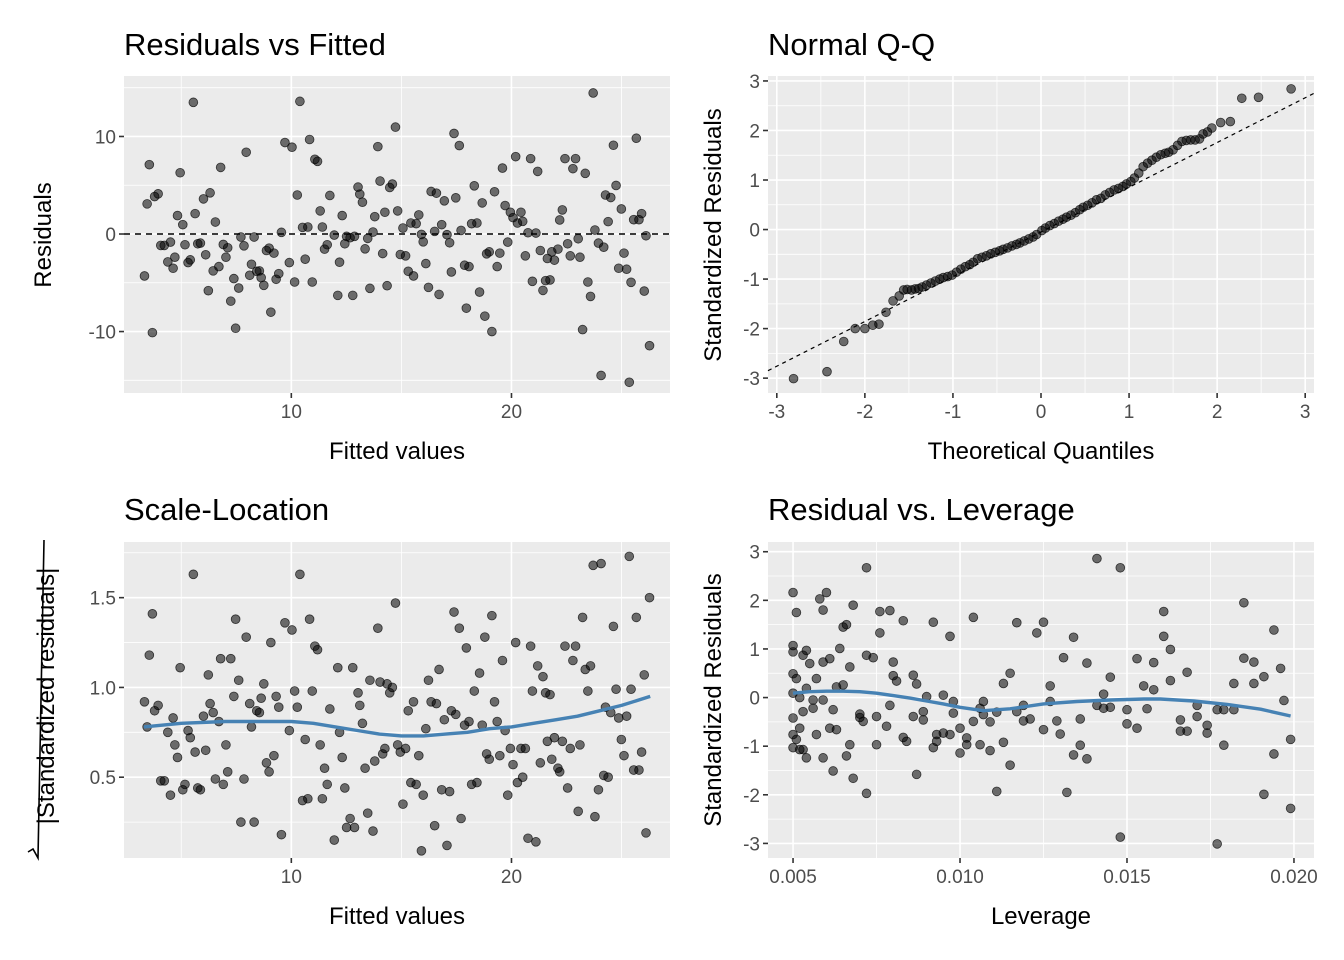 This screenshot has width=1344, height=960. What do you see at coordinates (36, 700) in the screenshot?
I see `square-root-sign-icon` at bounding box center [36, 700].